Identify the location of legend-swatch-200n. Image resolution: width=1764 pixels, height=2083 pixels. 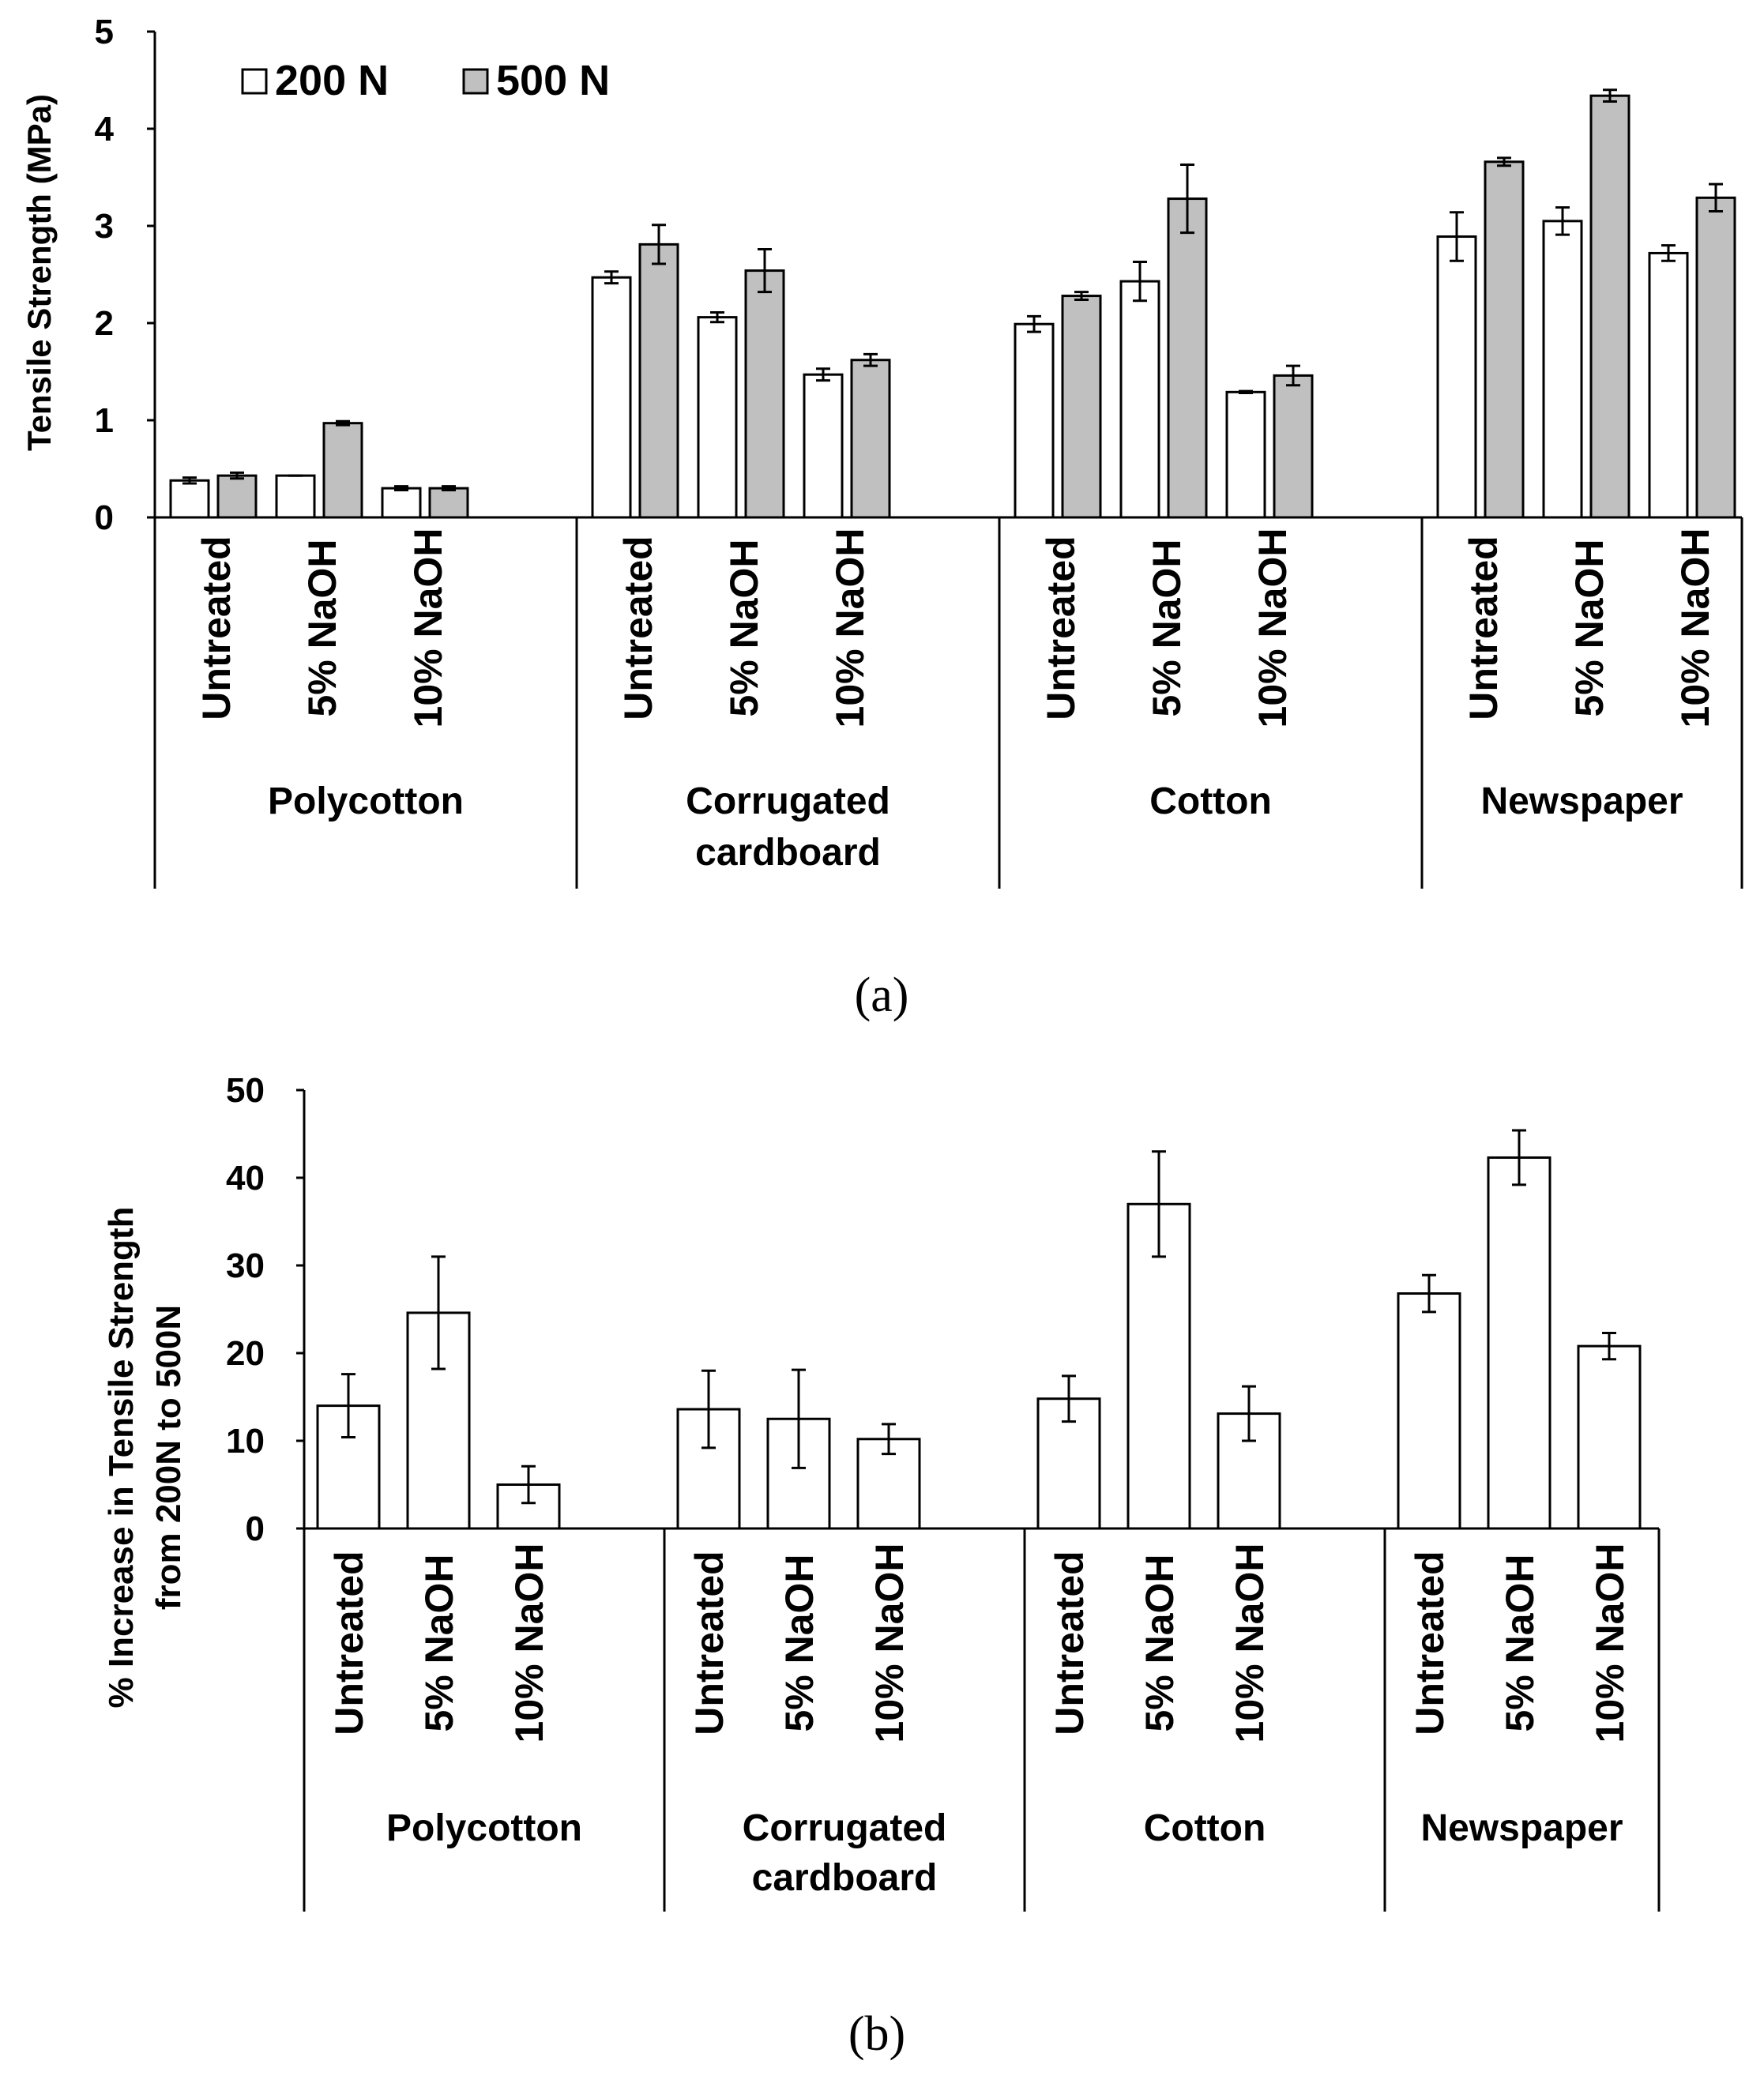
(254, 81).